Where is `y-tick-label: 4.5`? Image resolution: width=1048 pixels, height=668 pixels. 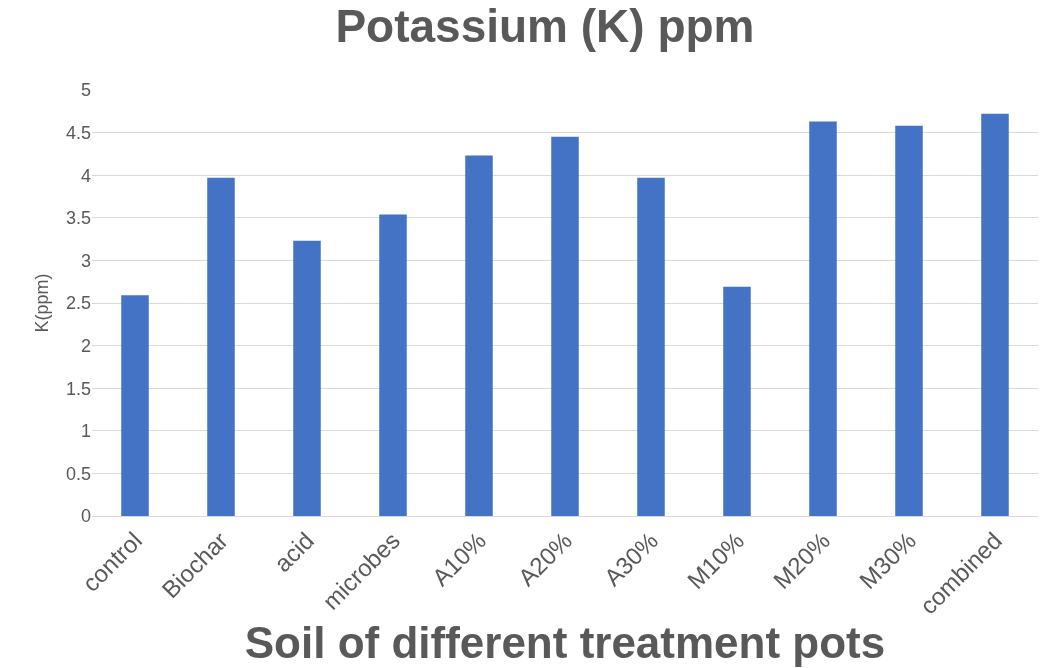 y-tick-label: 4.5 is located at coordinates (78, 132).